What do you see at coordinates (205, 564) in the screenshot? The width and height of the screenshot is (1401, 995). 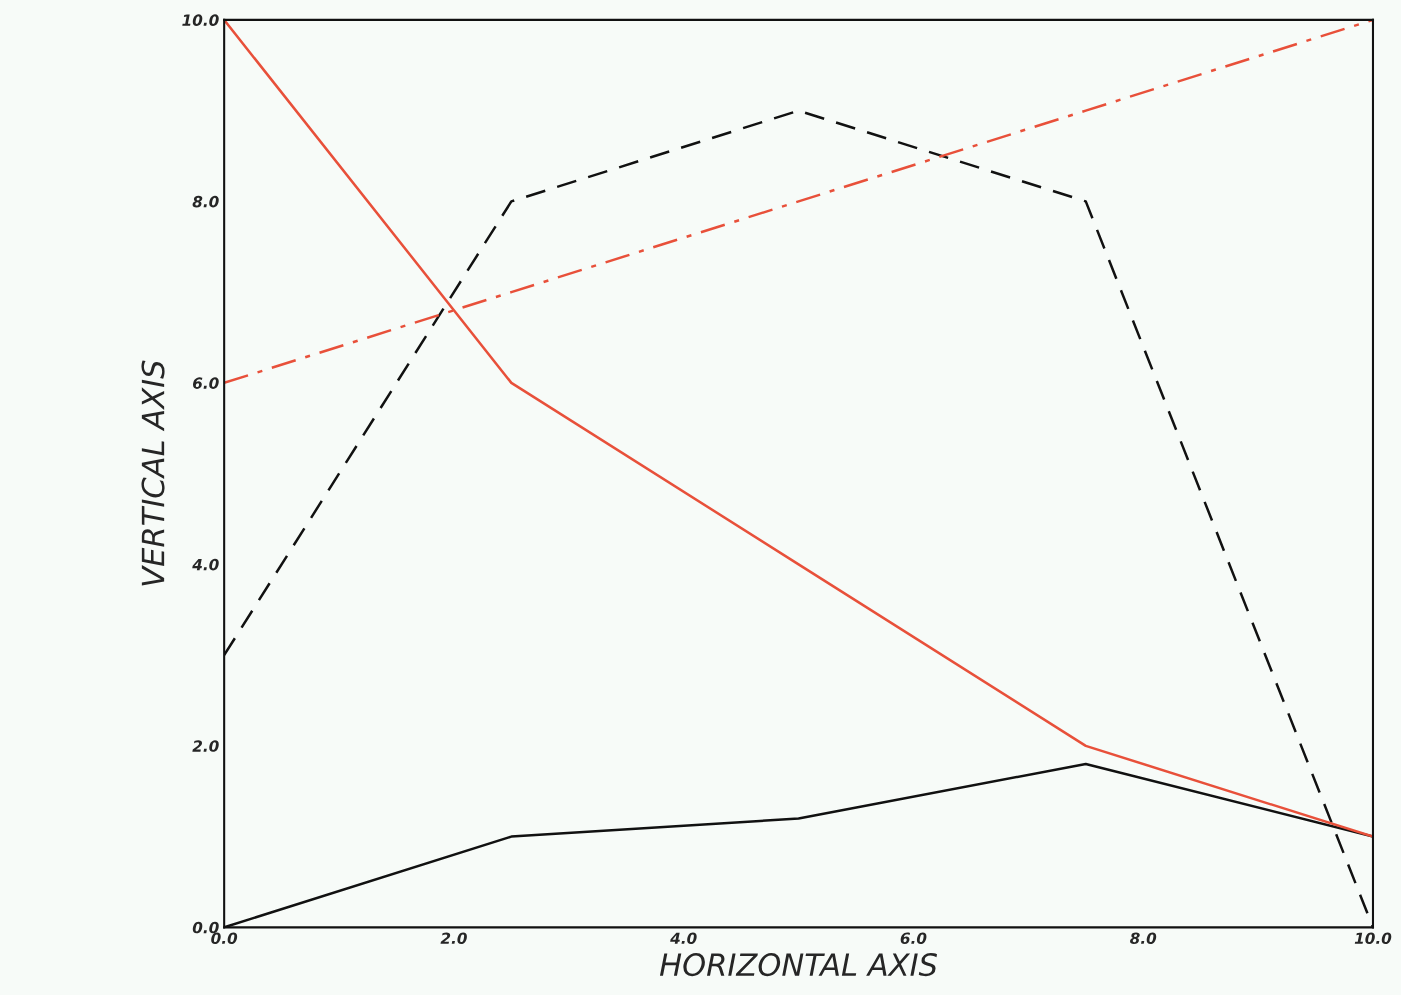 I see `y-tick-label: 4.0` at bounding box center [205, 564].